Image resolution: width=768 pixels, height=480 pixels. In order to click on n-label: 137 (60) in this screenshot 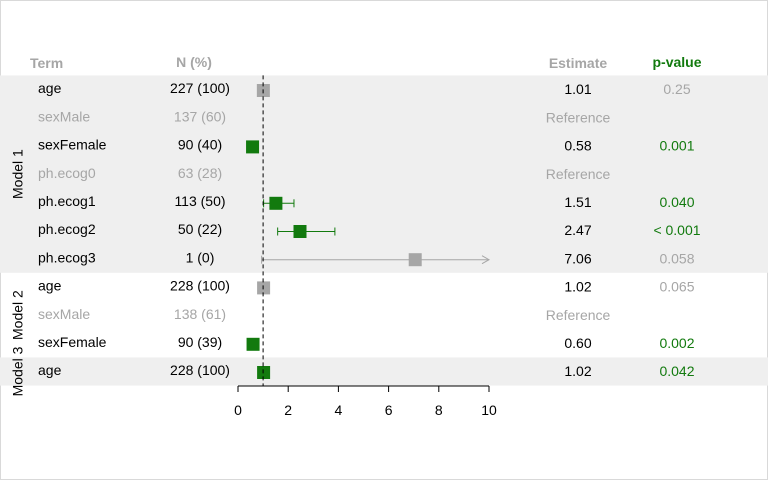, I will do `click(200, 116)`.